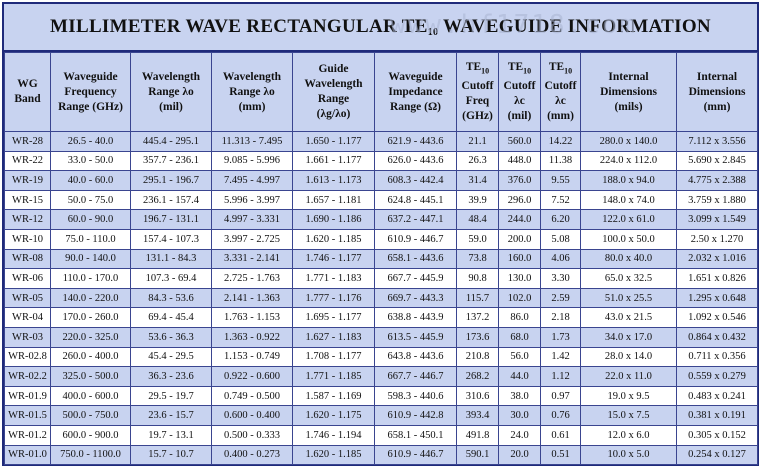 Image resolution: width=761 pixels, height=468 pixels. What do you see at coordinates (90, 200) in the screenshot?
I see `cell-frequency: 50.0 - 75.0` at bounding box center [90, 200].